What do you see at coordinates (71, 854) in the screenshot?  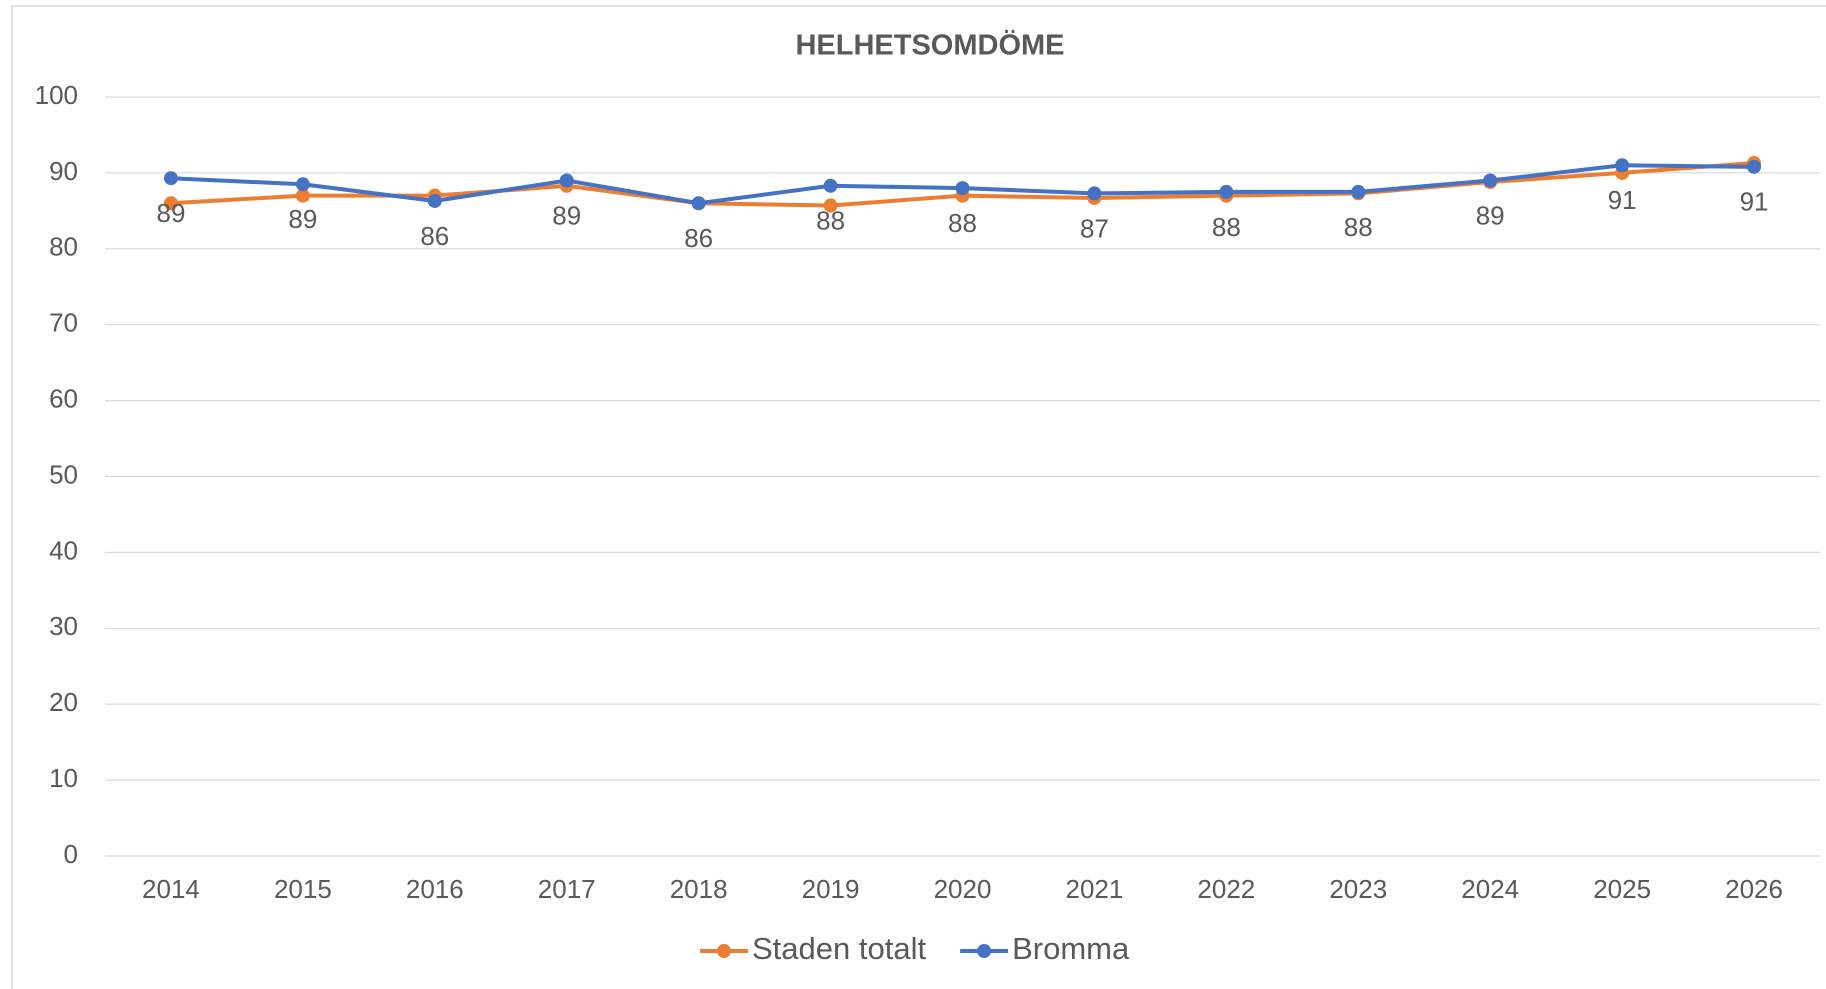 I see `y-tick-label: 0` at bounding box center [71, 854].